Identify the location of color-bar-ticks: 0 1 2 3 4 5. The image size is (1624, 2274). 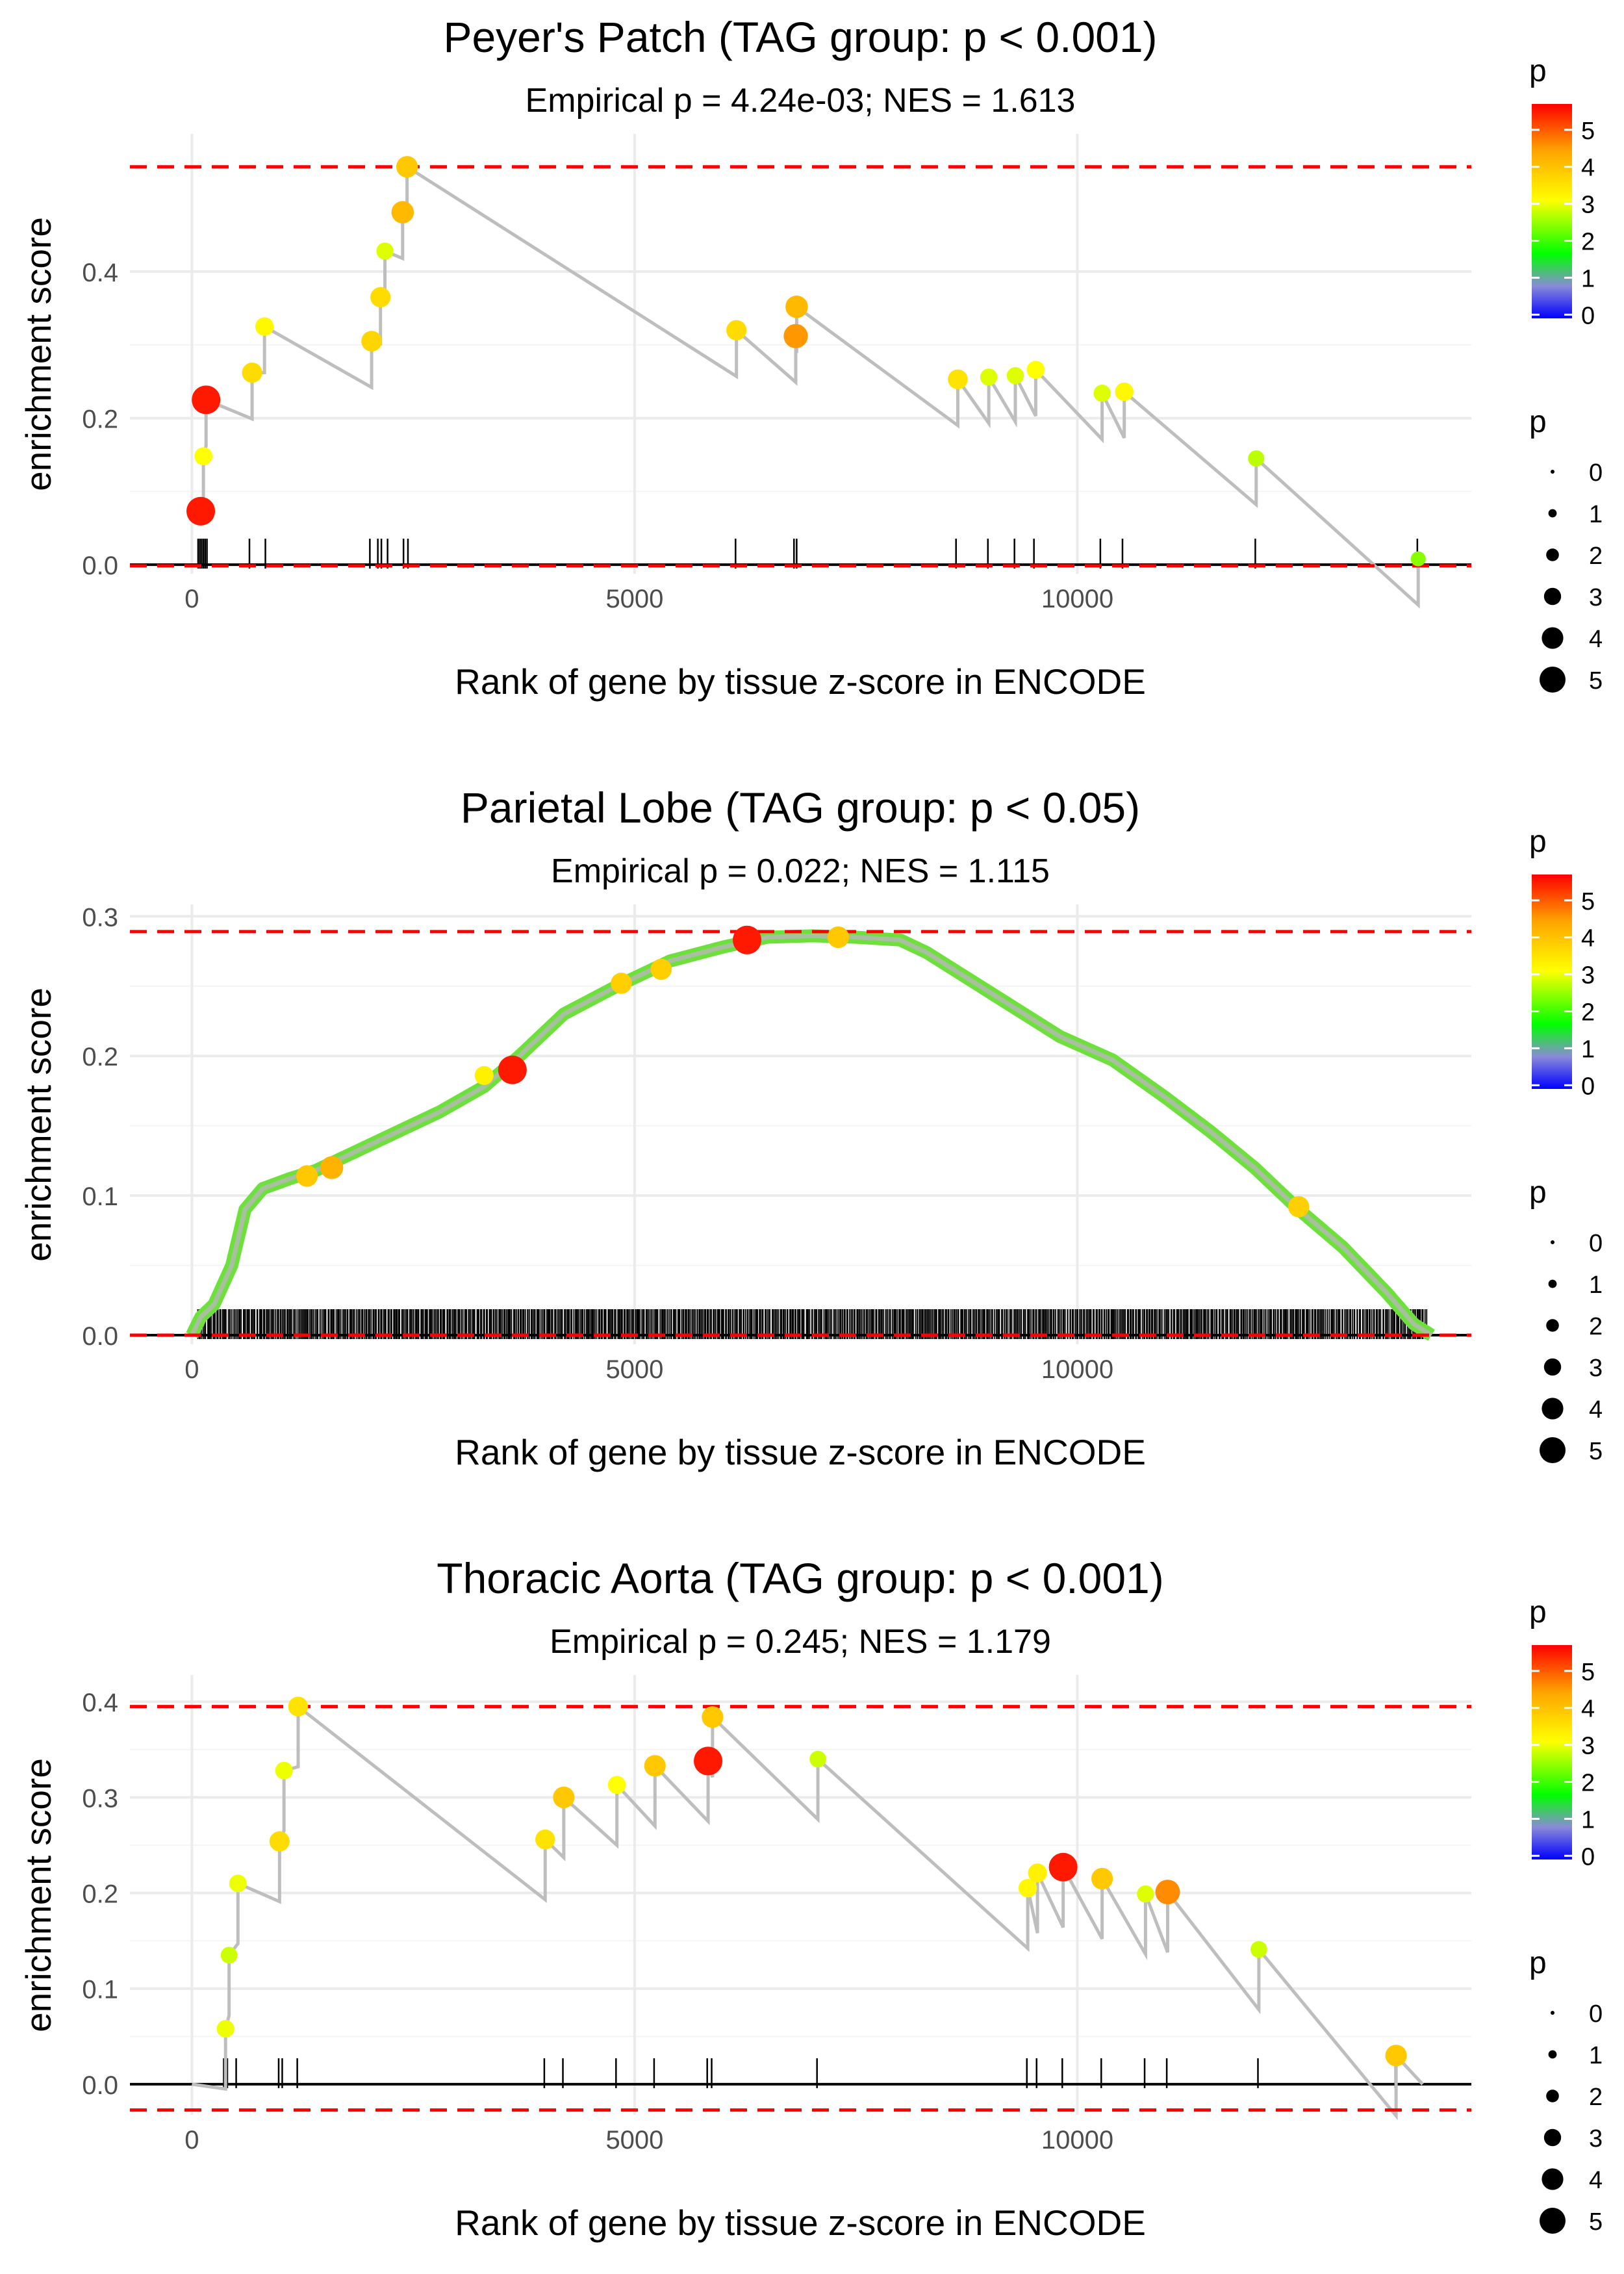
(1563, 1765).